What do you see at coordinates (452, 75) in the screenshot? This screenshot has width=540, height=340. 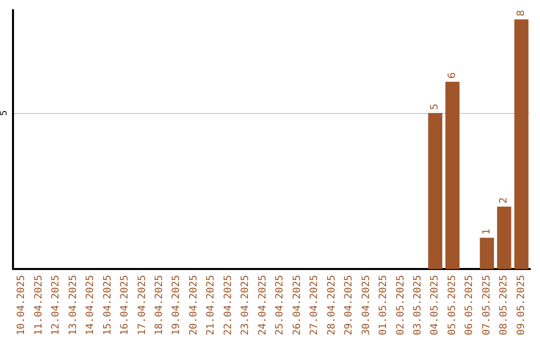 I see `data-label: 6` at bounding box center [452, 75].